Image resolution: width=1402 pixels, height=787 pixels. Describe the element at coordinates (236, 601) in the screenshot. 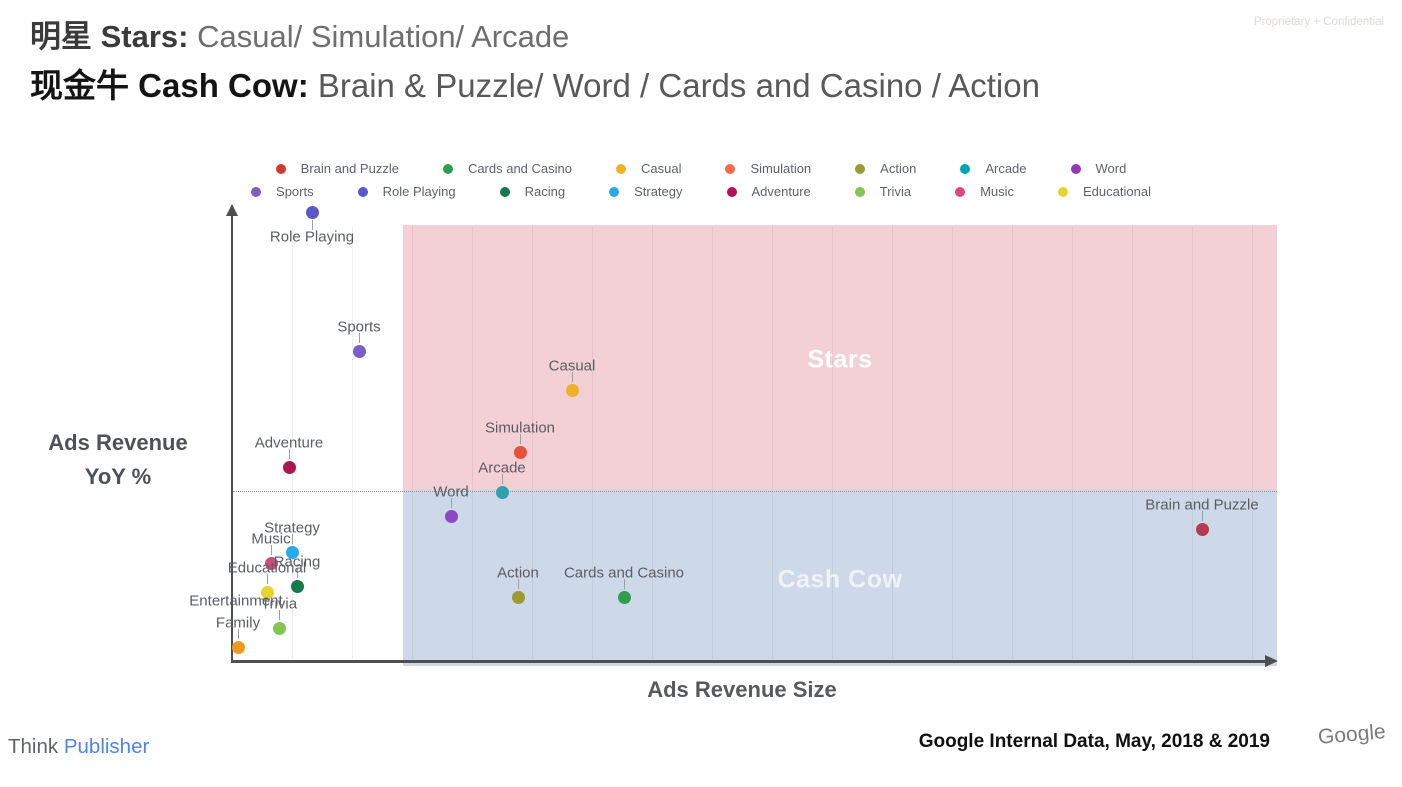

I see `point-label-entertainment: Entertainment` at that location.